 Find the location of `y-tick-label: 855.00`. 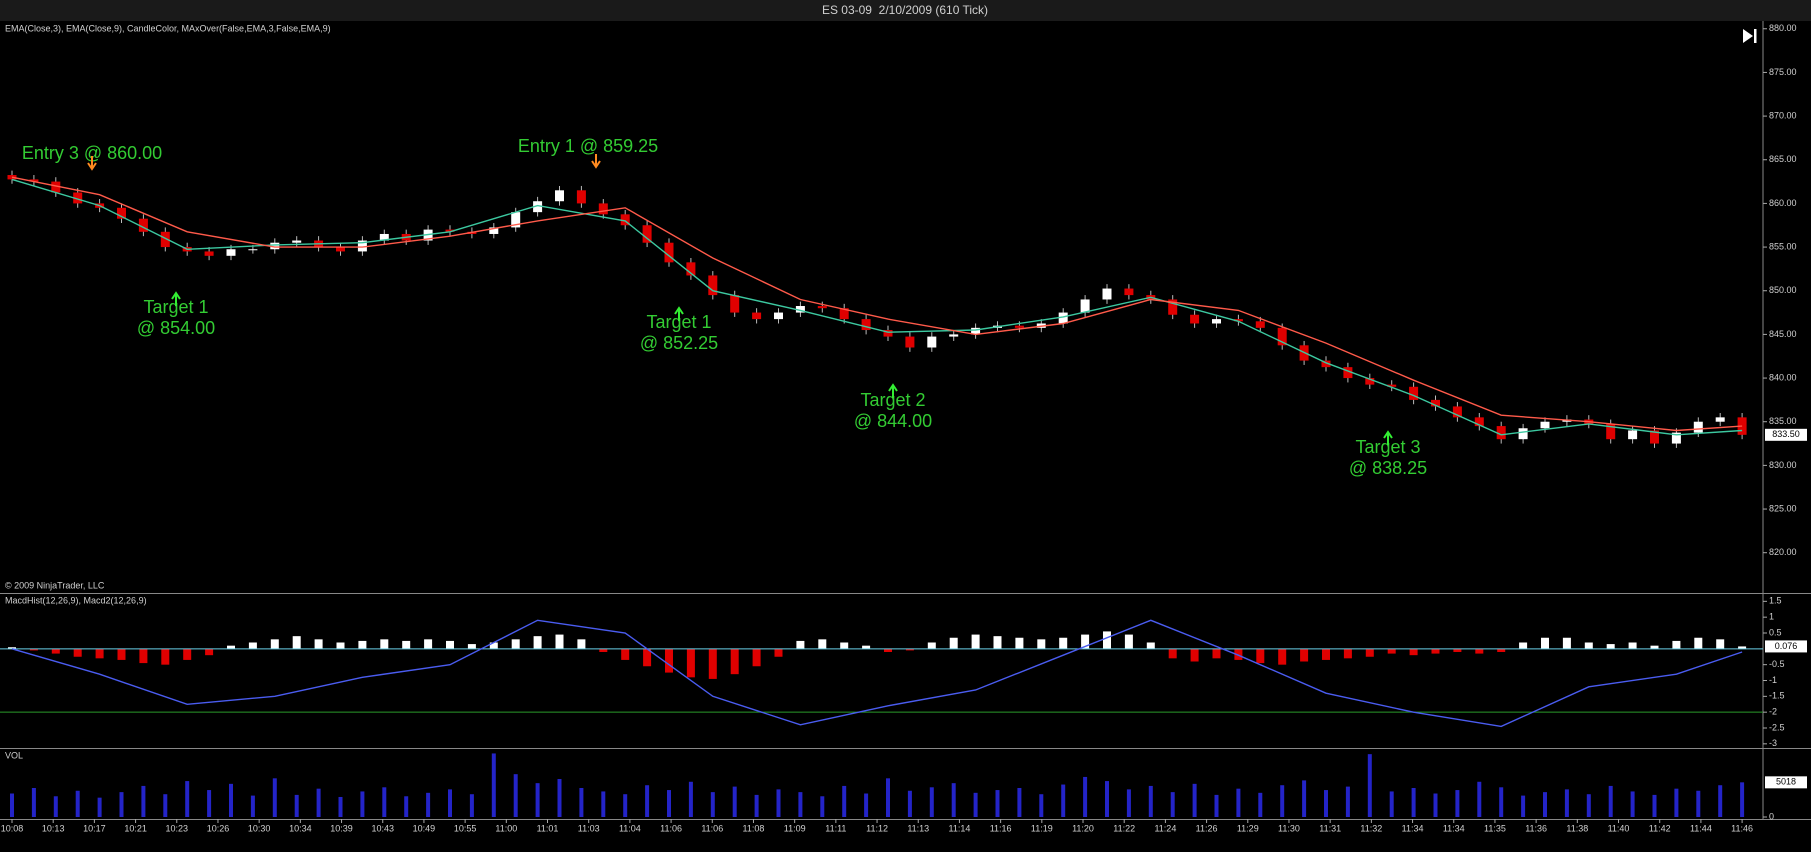

y-tick-label: 855.00 is located at coordinates (1783, 246).